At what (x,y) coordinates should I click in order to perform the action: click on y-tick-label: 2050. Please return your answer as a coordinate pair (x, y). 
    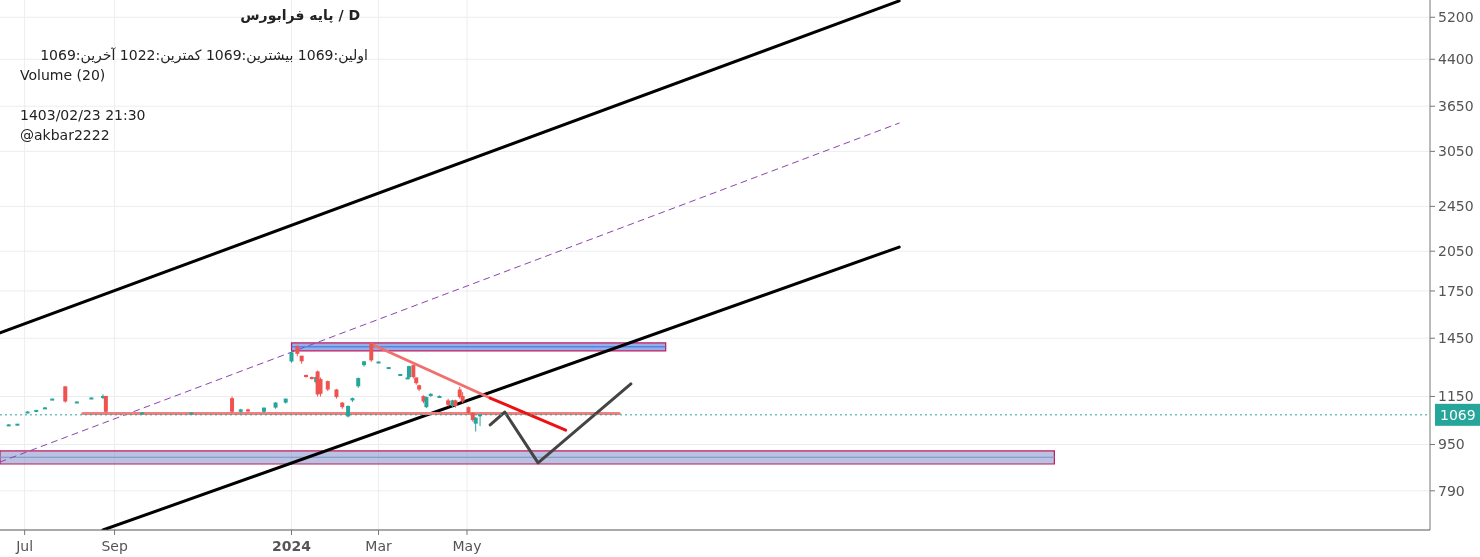
    Looking at the image, I should click on (1456, 251).